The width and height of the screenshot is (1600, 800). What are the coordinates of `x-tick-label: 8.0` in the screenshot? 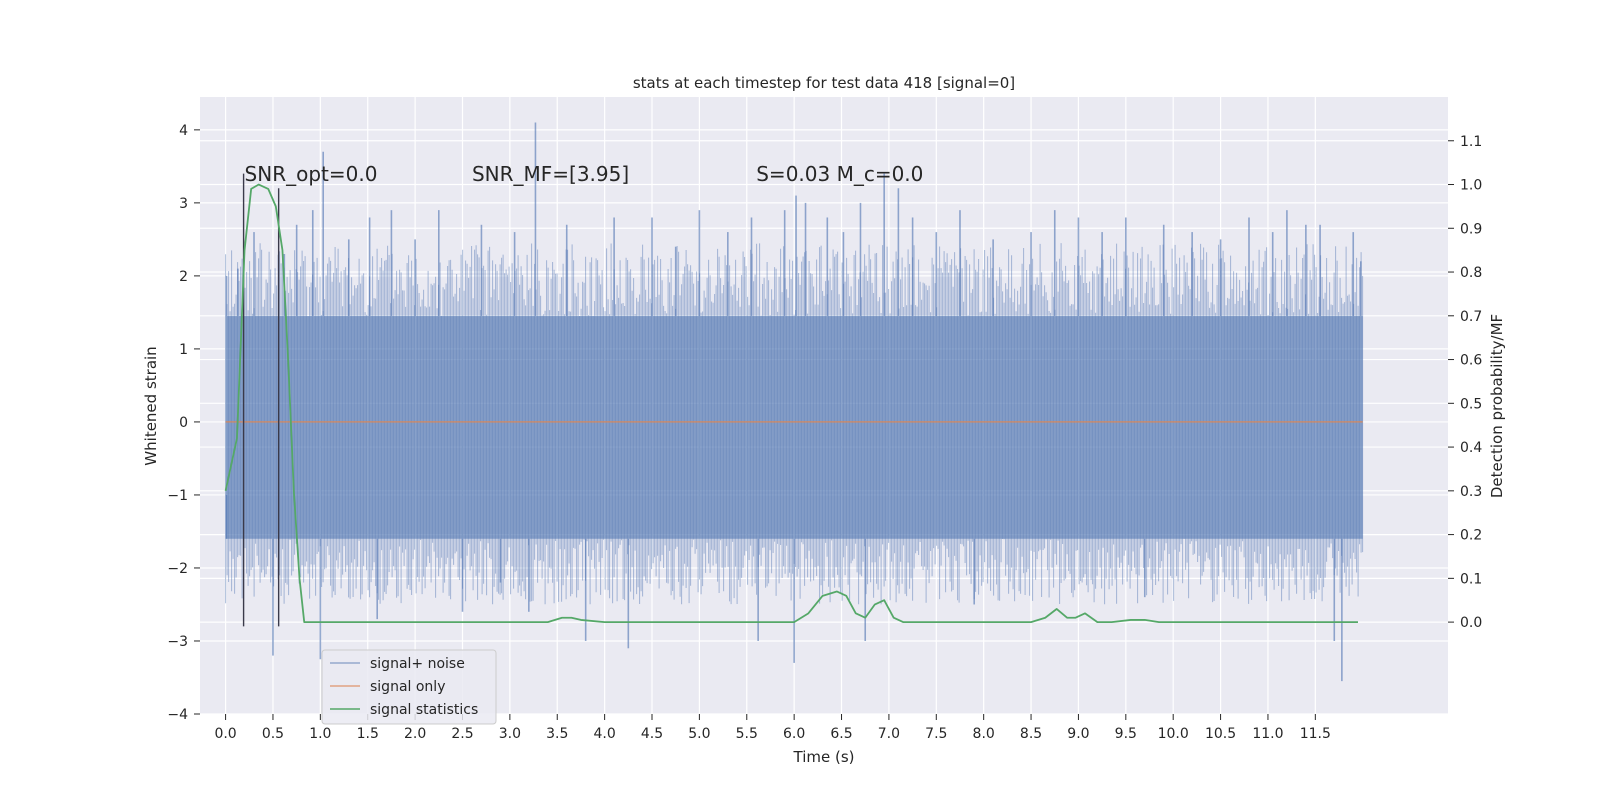 It's located at (984, 734).